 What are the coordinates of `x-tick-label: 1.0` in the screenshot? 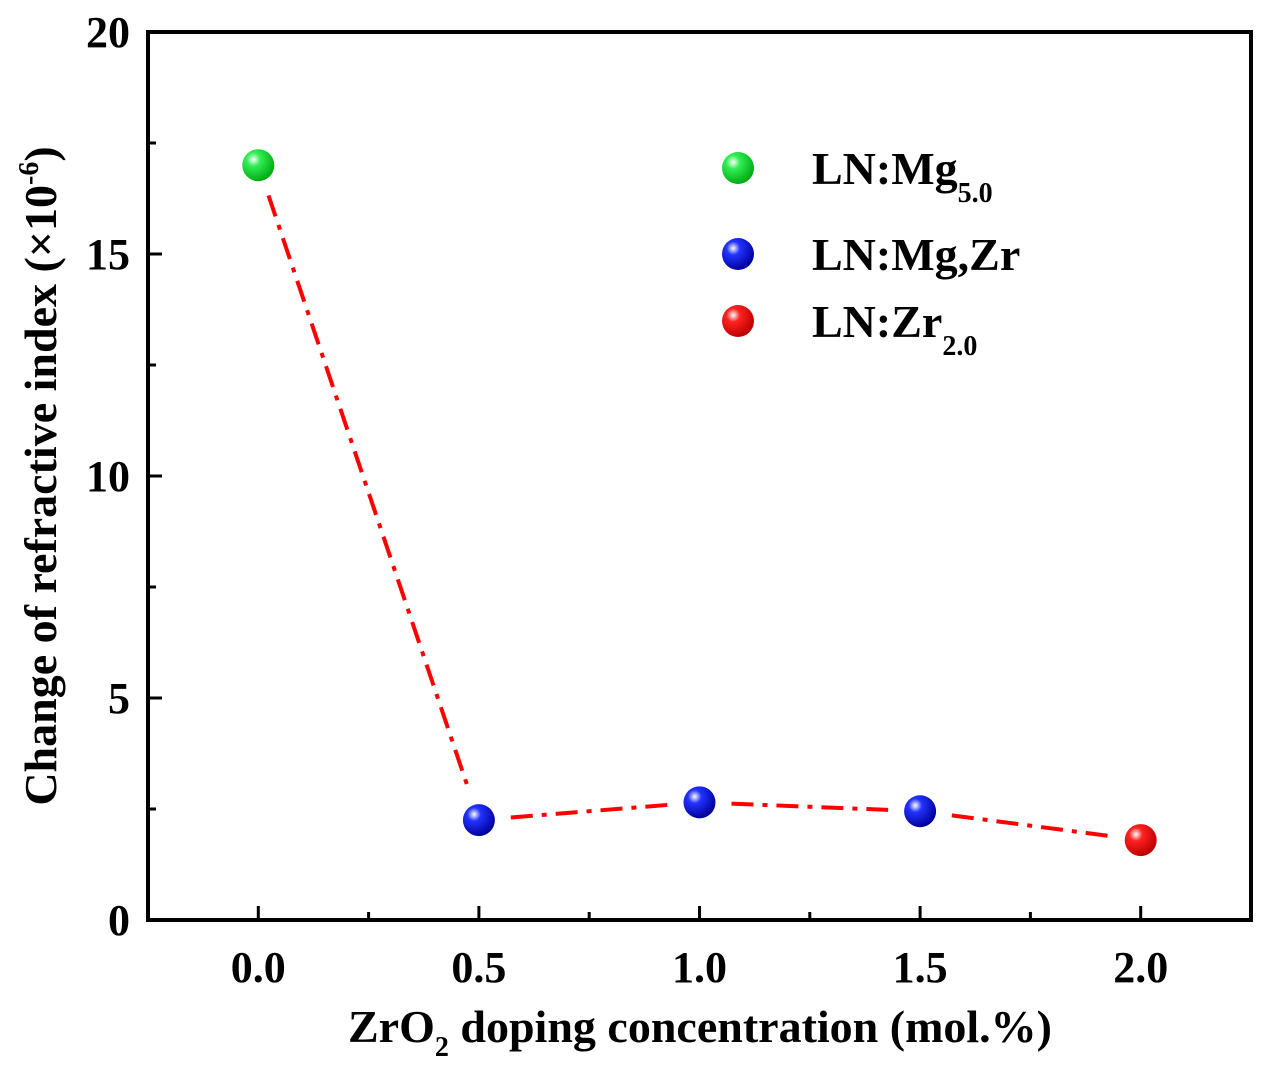 It's located at (699, 967).